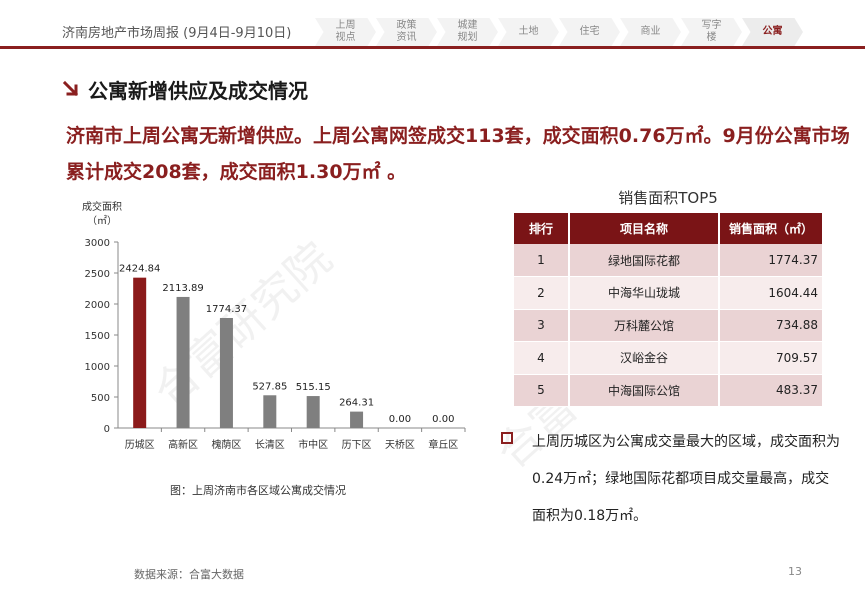 This screenshot has width=865, height=596. What do you see at coordinates (443, 444) in the screenshot?
I see `x-tick-label: 章丘区` at bounding box center [443, 444].